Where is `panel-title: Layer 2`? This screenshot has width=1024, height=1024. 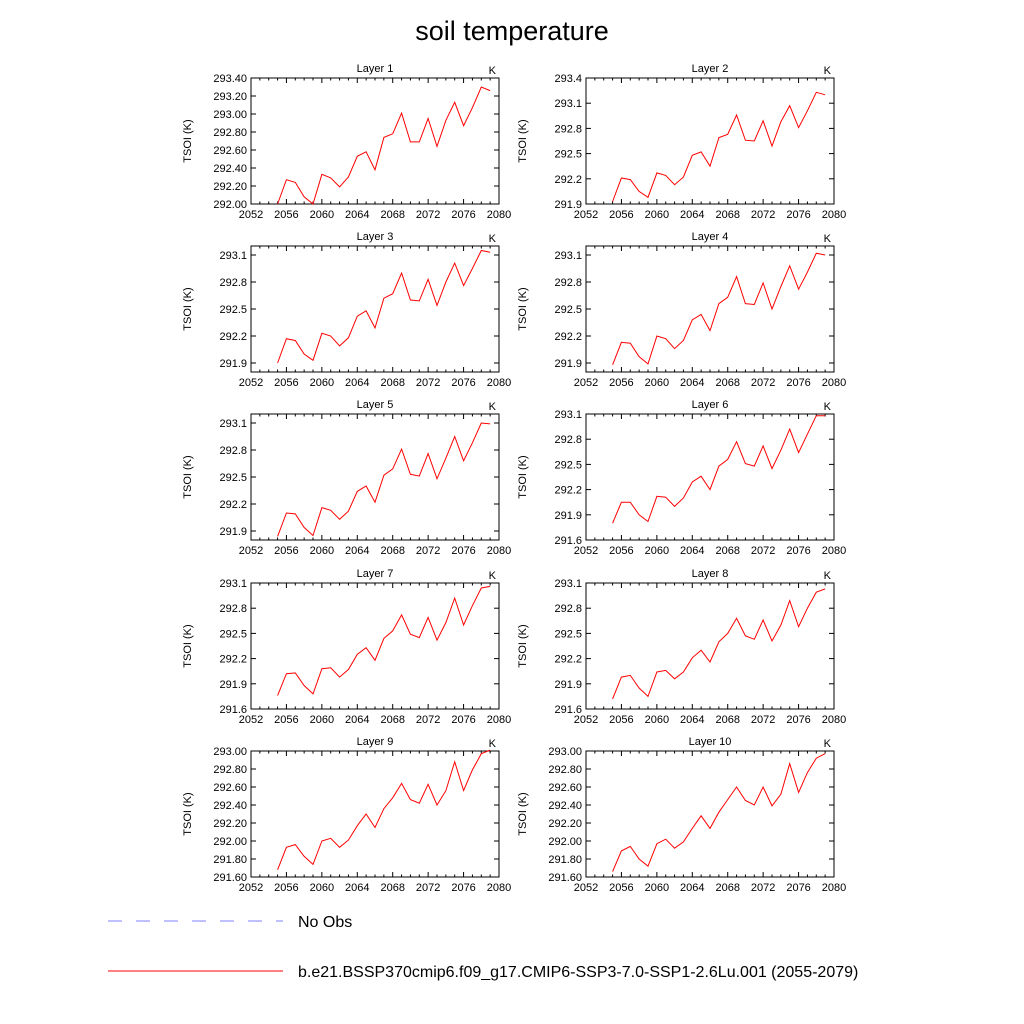 panel-title: Layer 2 is located at coordinates (710, 69).